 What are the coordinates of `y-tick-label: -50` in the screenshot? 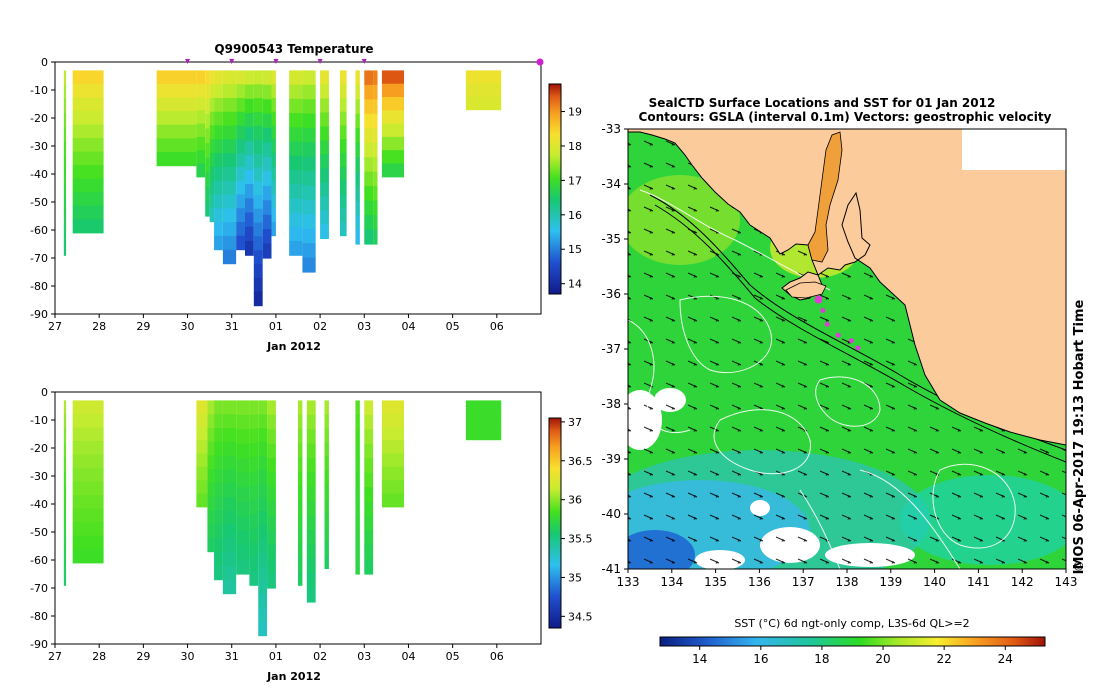 It's located at (39, 532).